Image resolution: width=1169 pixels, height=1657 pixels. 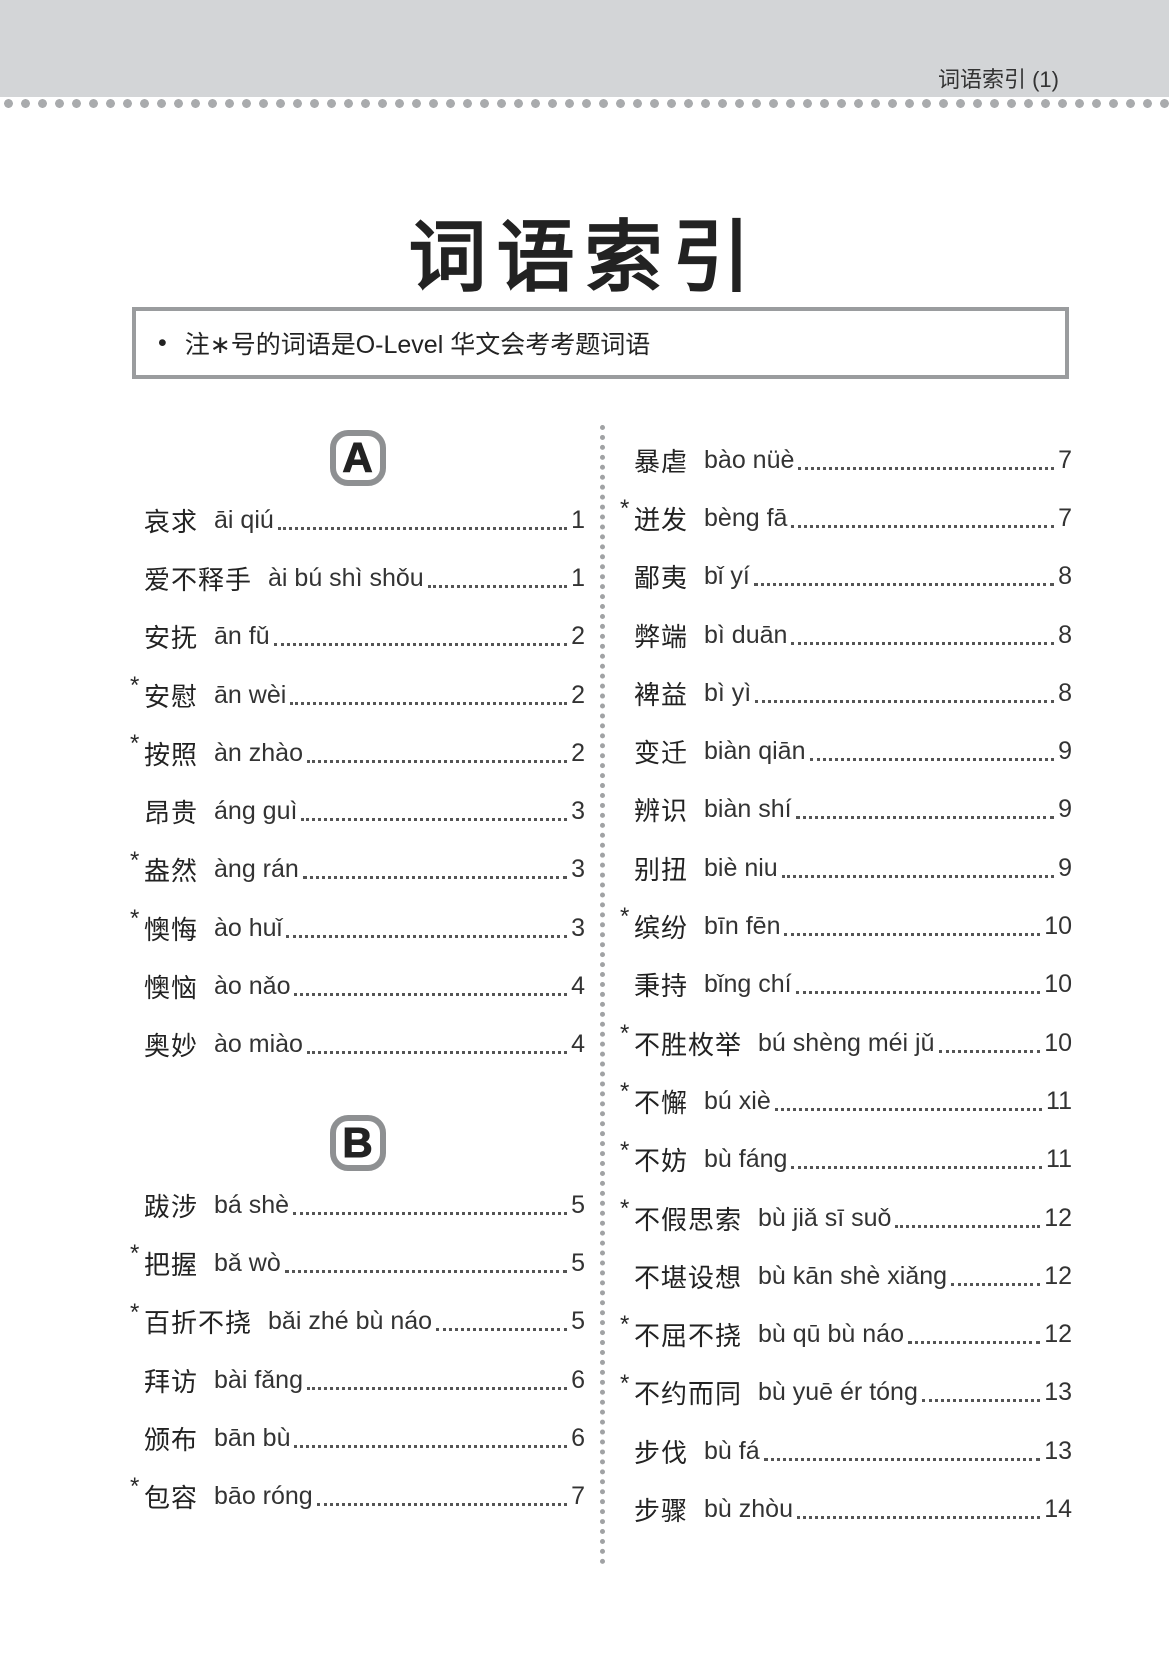 I want to click on section-header: B, so click(x=357, y=1143).